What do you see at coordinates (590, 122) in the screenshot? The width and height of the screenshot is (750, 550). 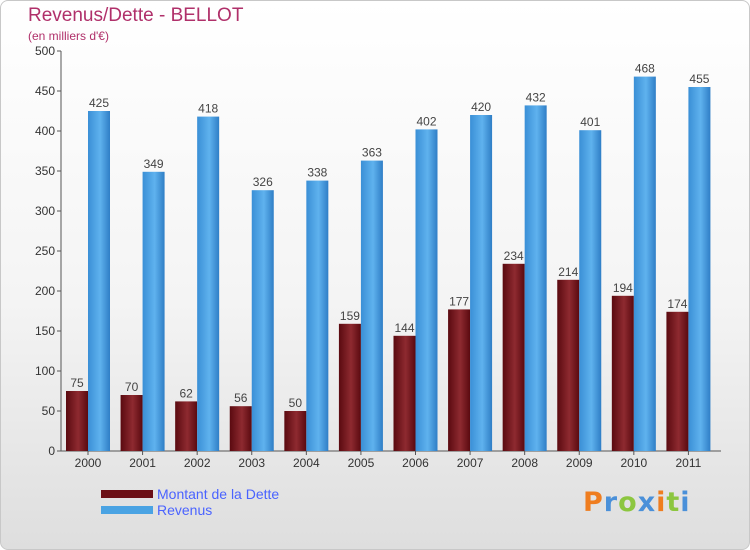 I see `data-label-revenus: 401` at bounding box center [590, 122].